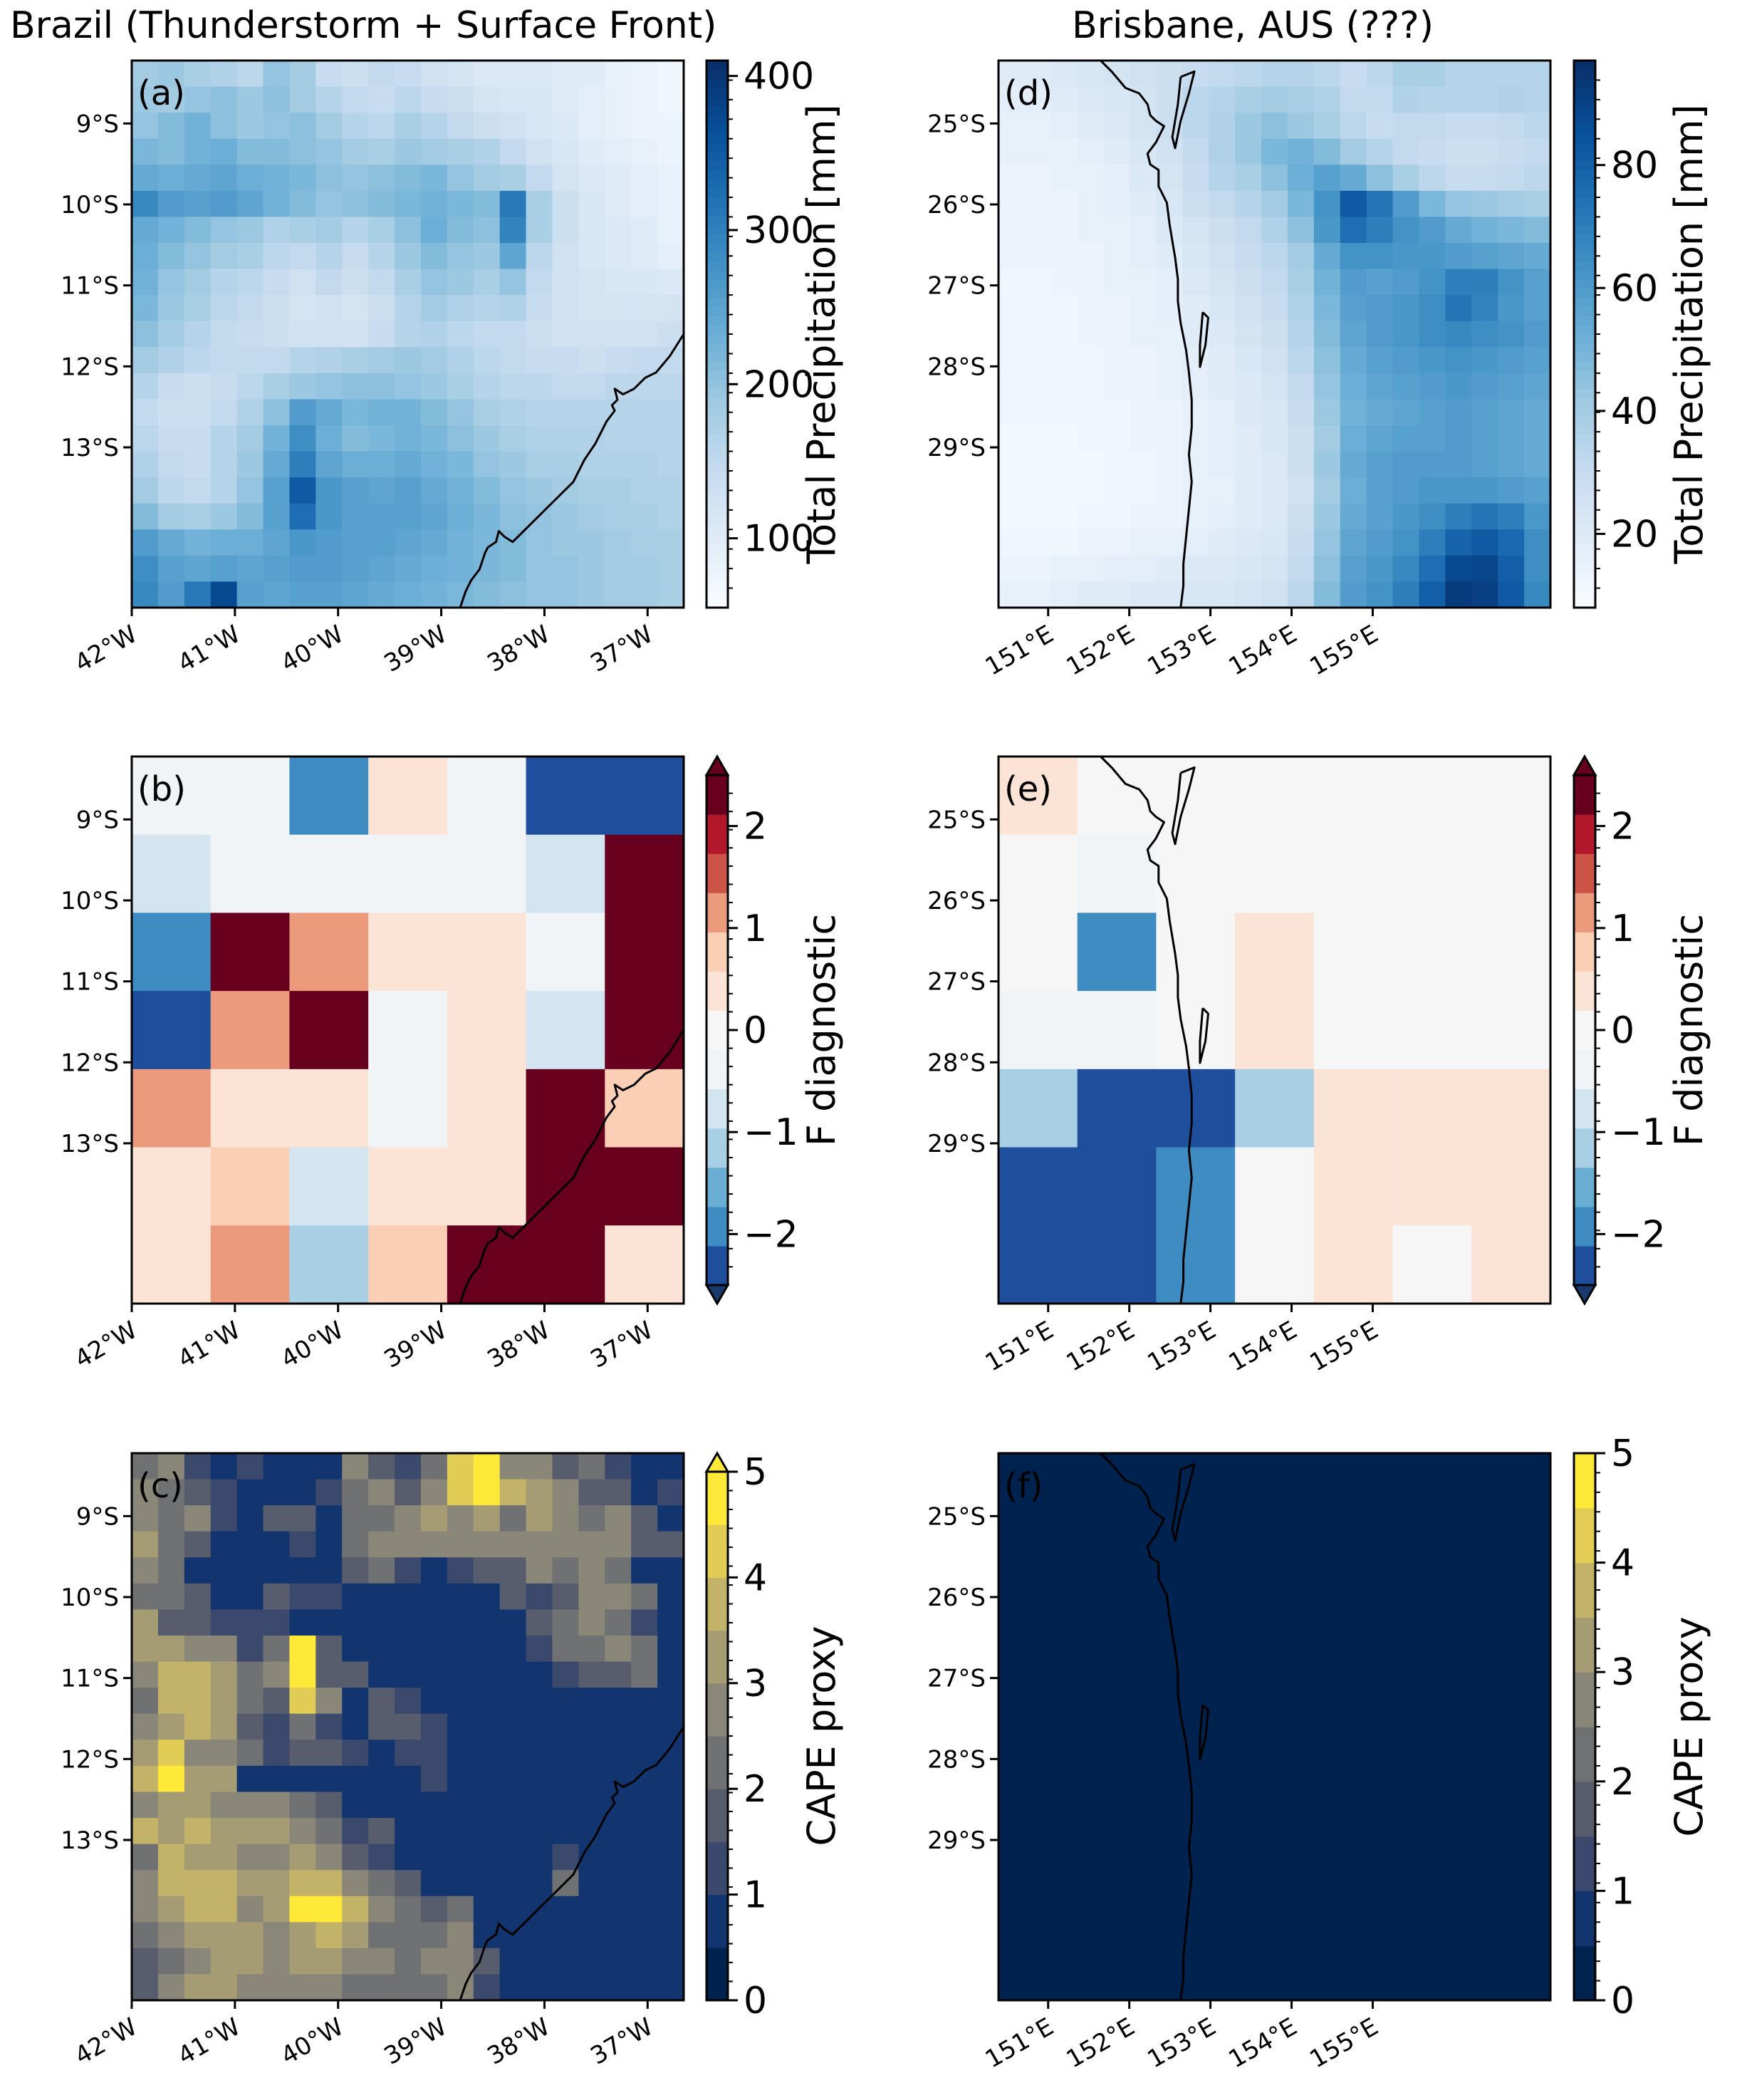  I want to click on plot-frame, so click(407, 1030).